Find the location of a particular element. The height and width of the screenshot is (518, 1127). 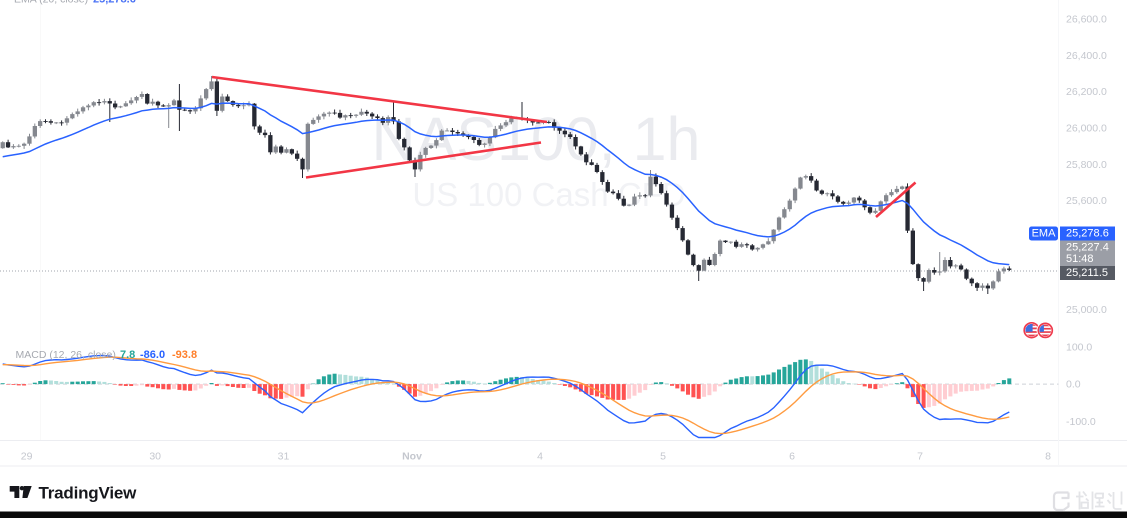

svg-text: Nov is located at coordinates (412, 457).